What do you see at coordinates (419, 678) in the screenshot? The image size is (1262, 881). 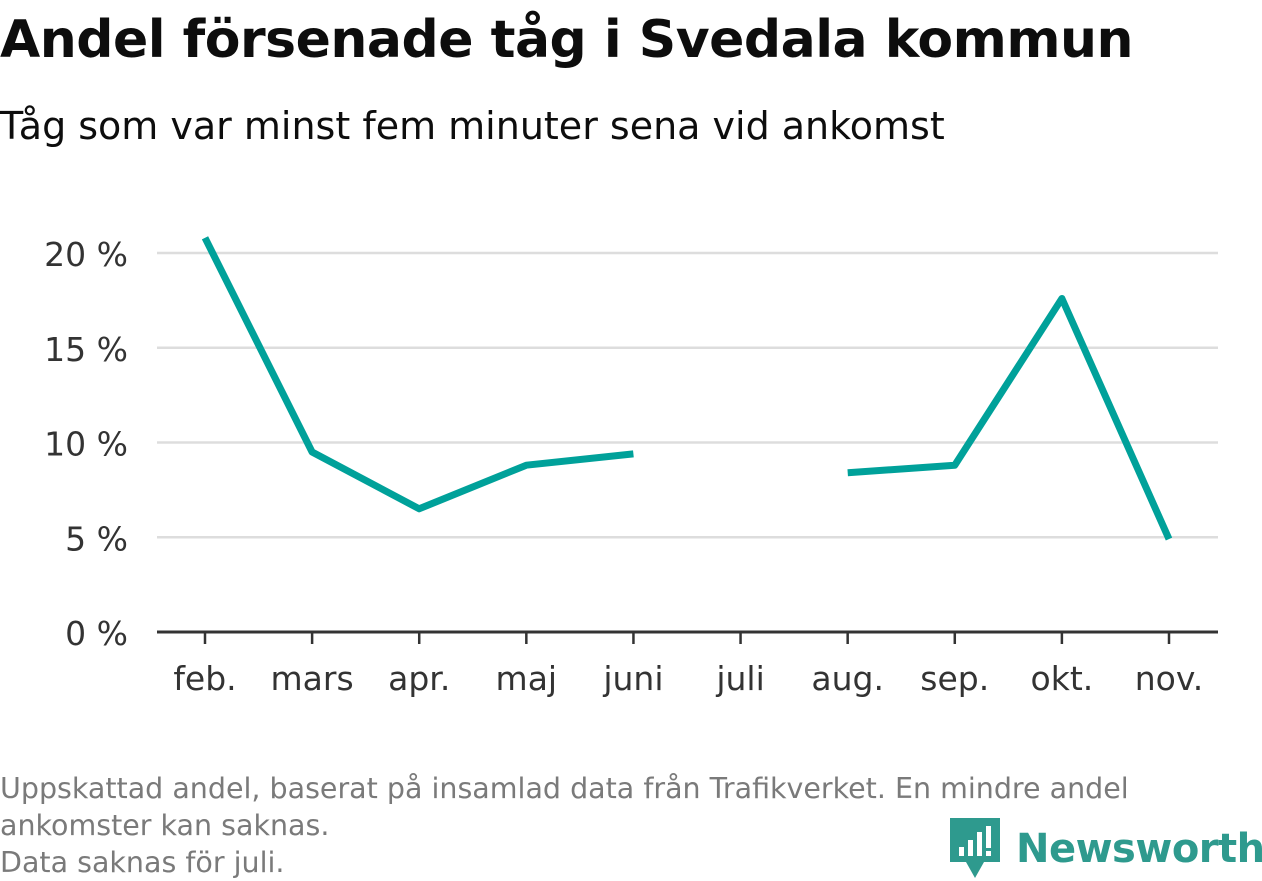 I see `x-tick-label: apr.` at bounding box center [419, 678].